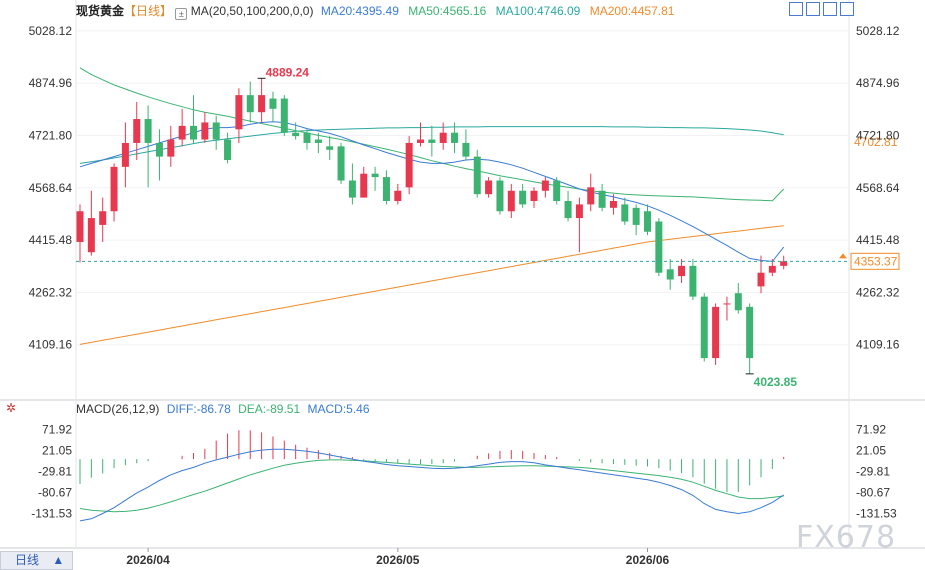 The image size is (925, 570). Describe the element at coordinates (878, 83) in the screenshot. I see `price-tick-right-1: 4874.96` at that location.